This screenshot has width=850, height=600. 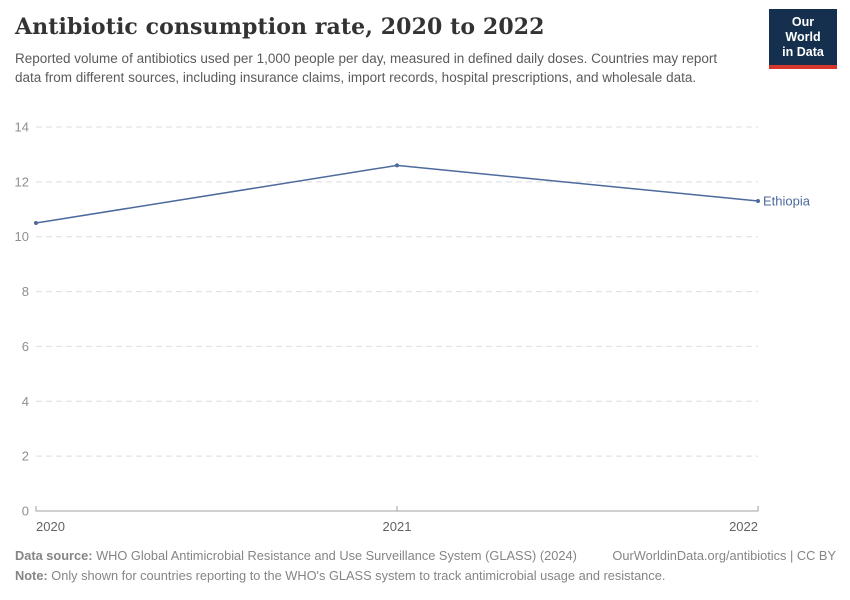 What do you see at coordinates (22, 236) in the screenshot?
I see `y-tick-label-10: 10` at bounding box center [22, 236].